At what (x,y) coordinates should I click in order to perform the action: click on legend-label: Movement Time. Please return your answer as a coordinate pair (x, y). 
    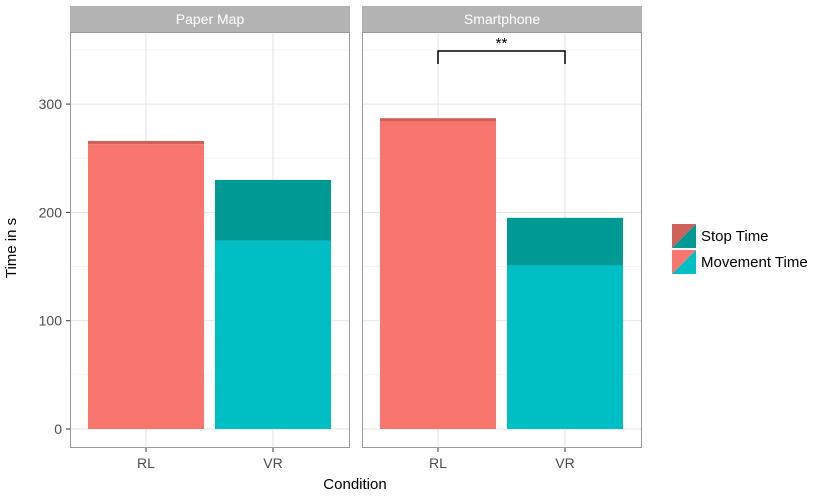
    Looking at the image, I should click on (754, 262).